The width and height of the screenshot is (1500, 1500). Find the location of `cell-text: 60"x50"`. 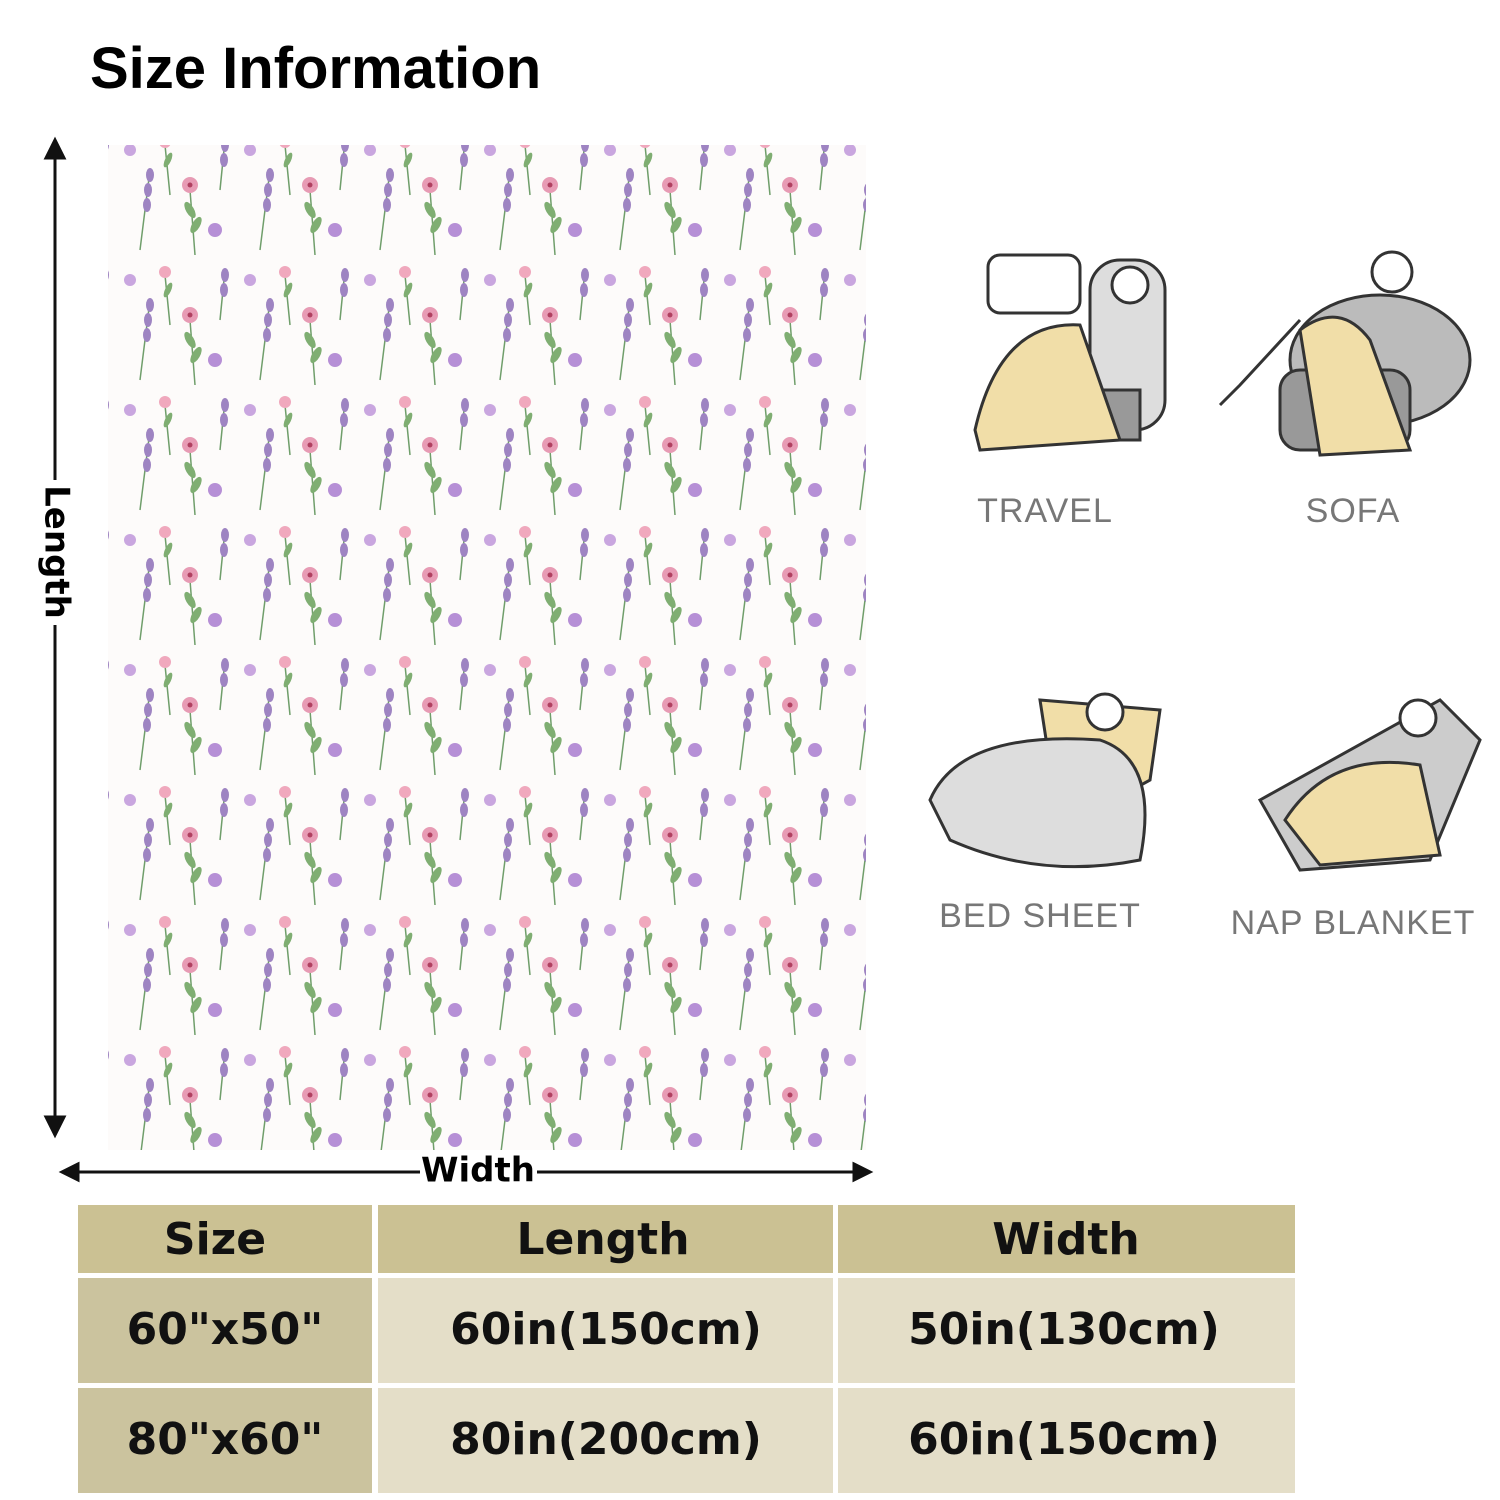

cell-text: 60"x50" is located at coordinates (225, 1329).